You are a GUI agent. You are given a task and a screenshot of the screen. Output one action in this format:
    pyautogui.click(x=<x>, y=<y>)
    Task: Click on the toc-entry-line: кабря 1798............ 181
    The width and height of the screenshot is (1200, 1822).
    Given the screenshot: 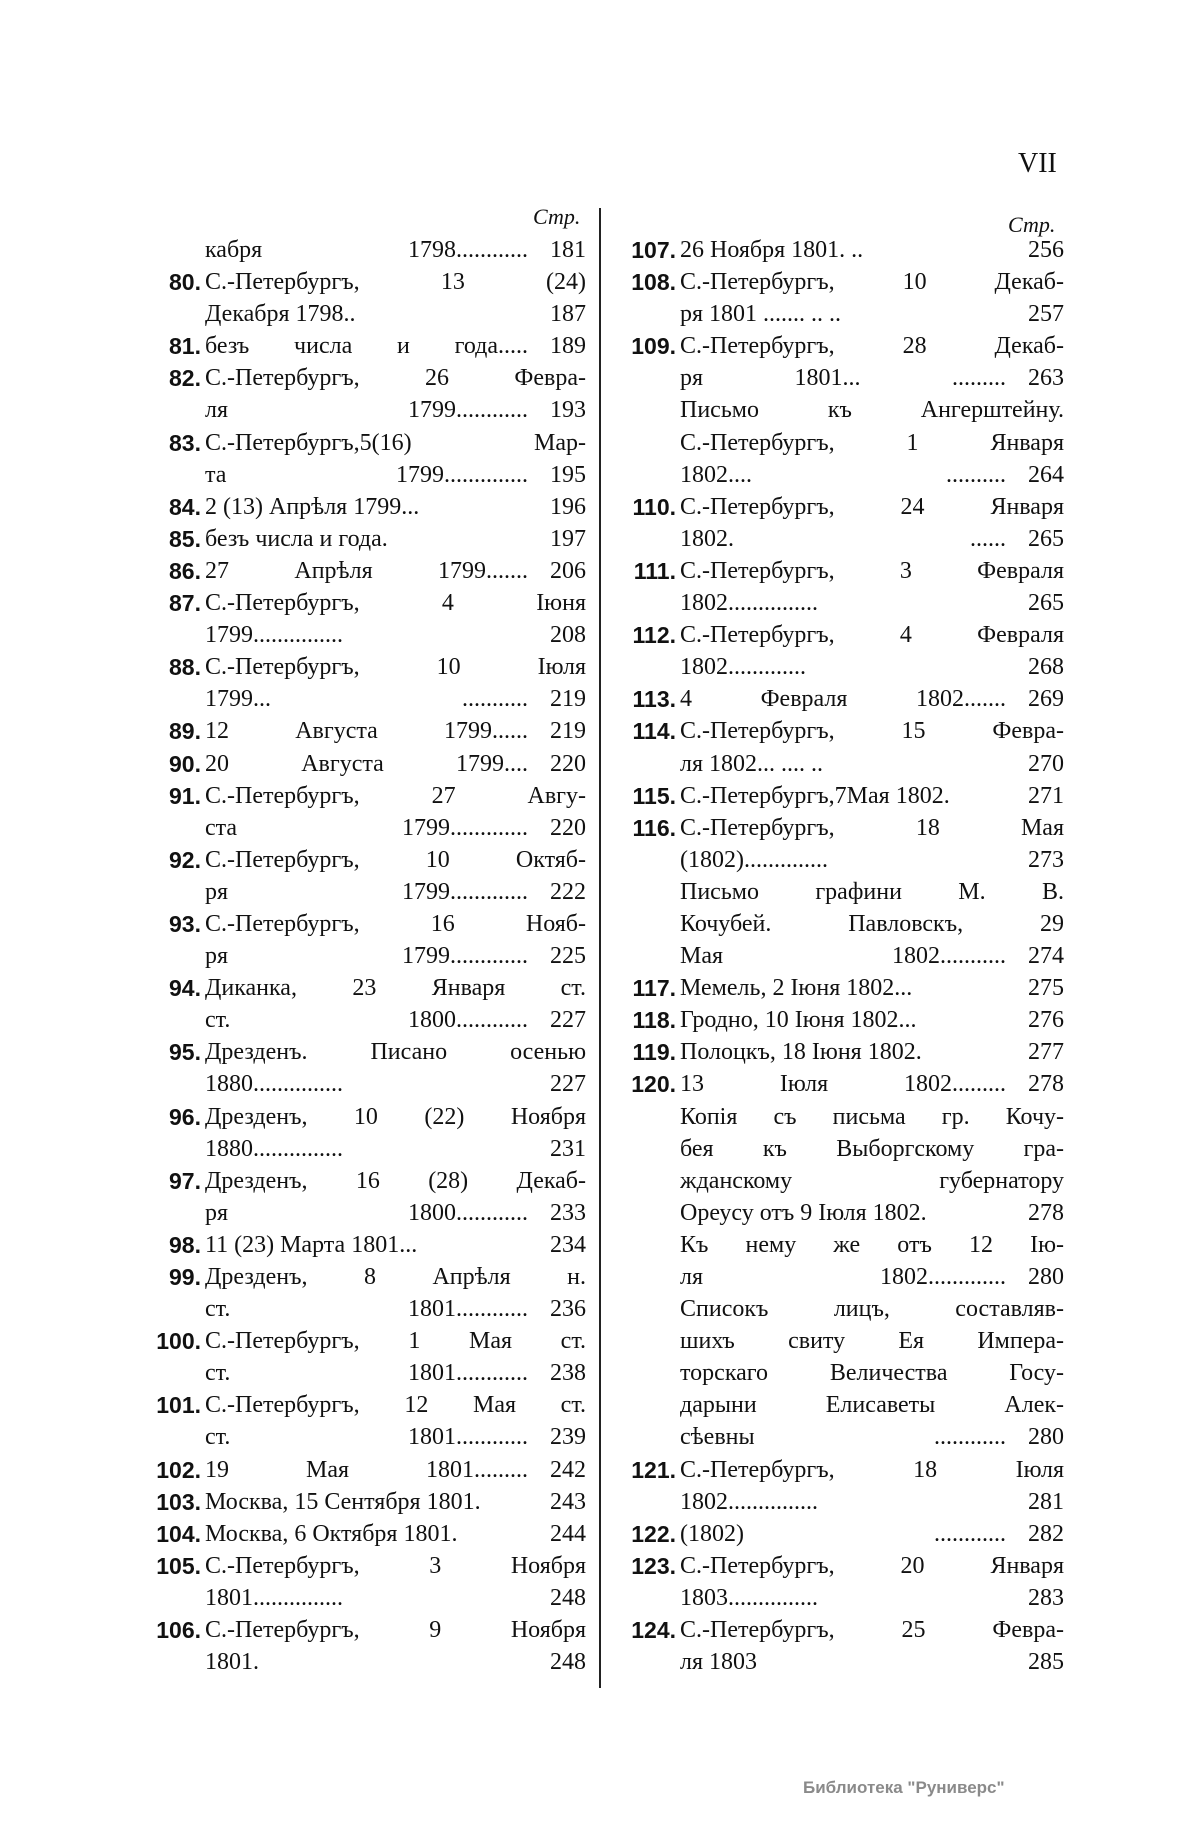 What is the action you would take?
    pyautogui.click(x=390, y=250)
    